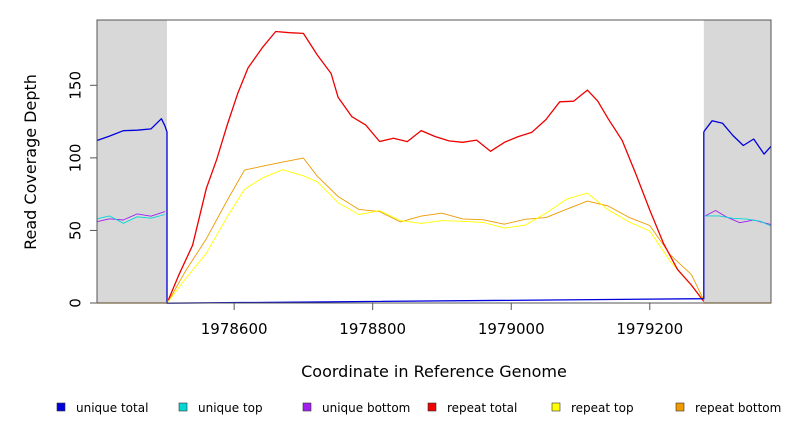  I want to click on y-tick-label: 0, so click(76, 303).